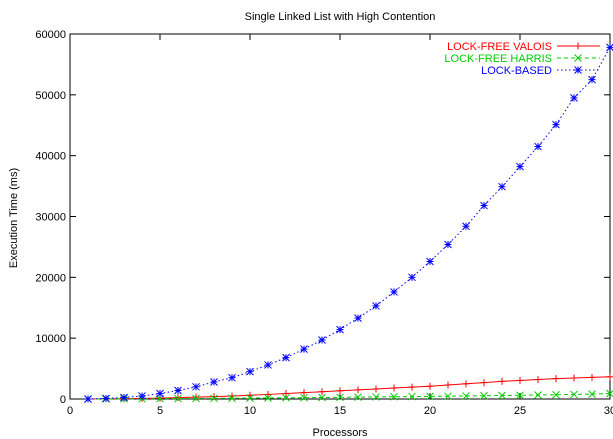 This screenshot has width=613, height=439. I want to click on x-tick-label: 0, so click(70, 411).